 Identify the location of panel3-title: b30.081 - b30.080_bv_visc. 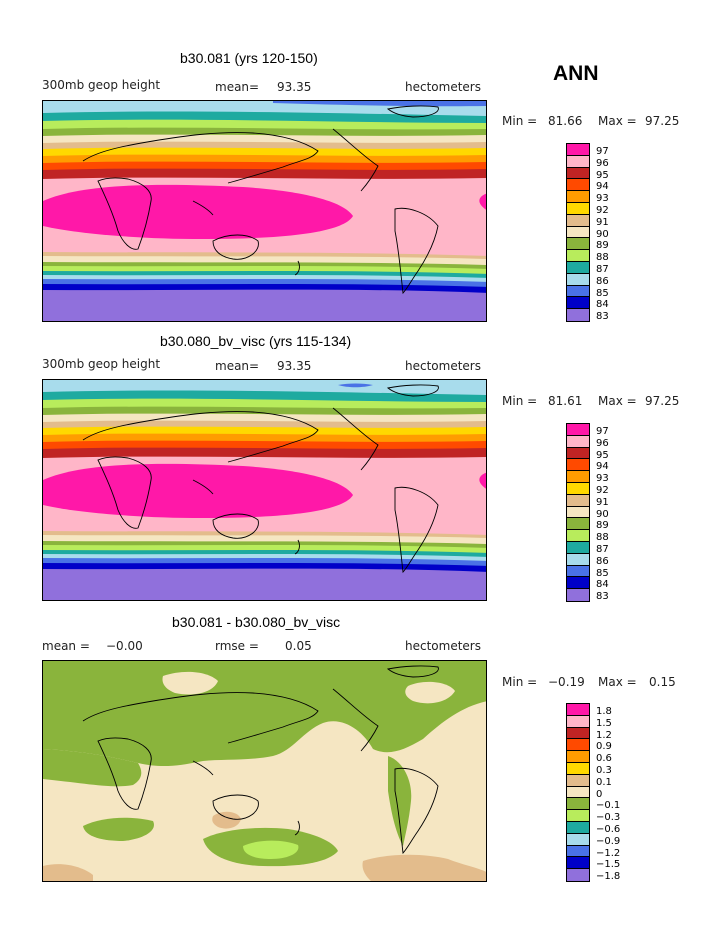
(256, 622).